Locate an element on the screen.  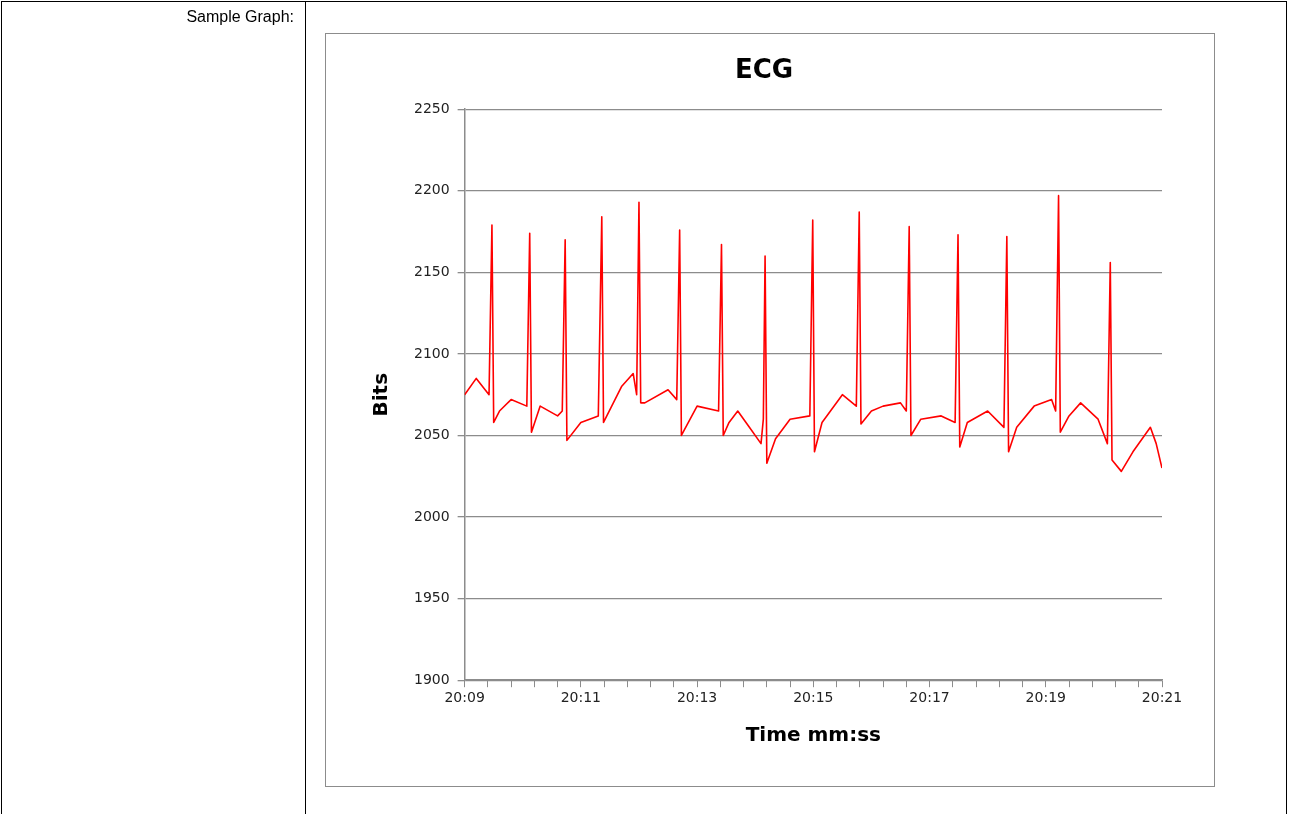
y-tick-label: 2200 is located at coordinates (431, 189).